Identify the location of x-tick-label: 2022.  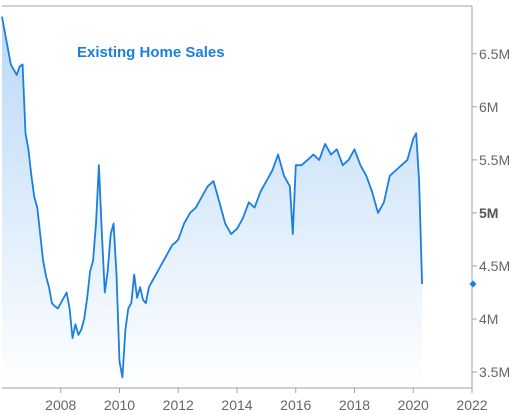
(471, 405).